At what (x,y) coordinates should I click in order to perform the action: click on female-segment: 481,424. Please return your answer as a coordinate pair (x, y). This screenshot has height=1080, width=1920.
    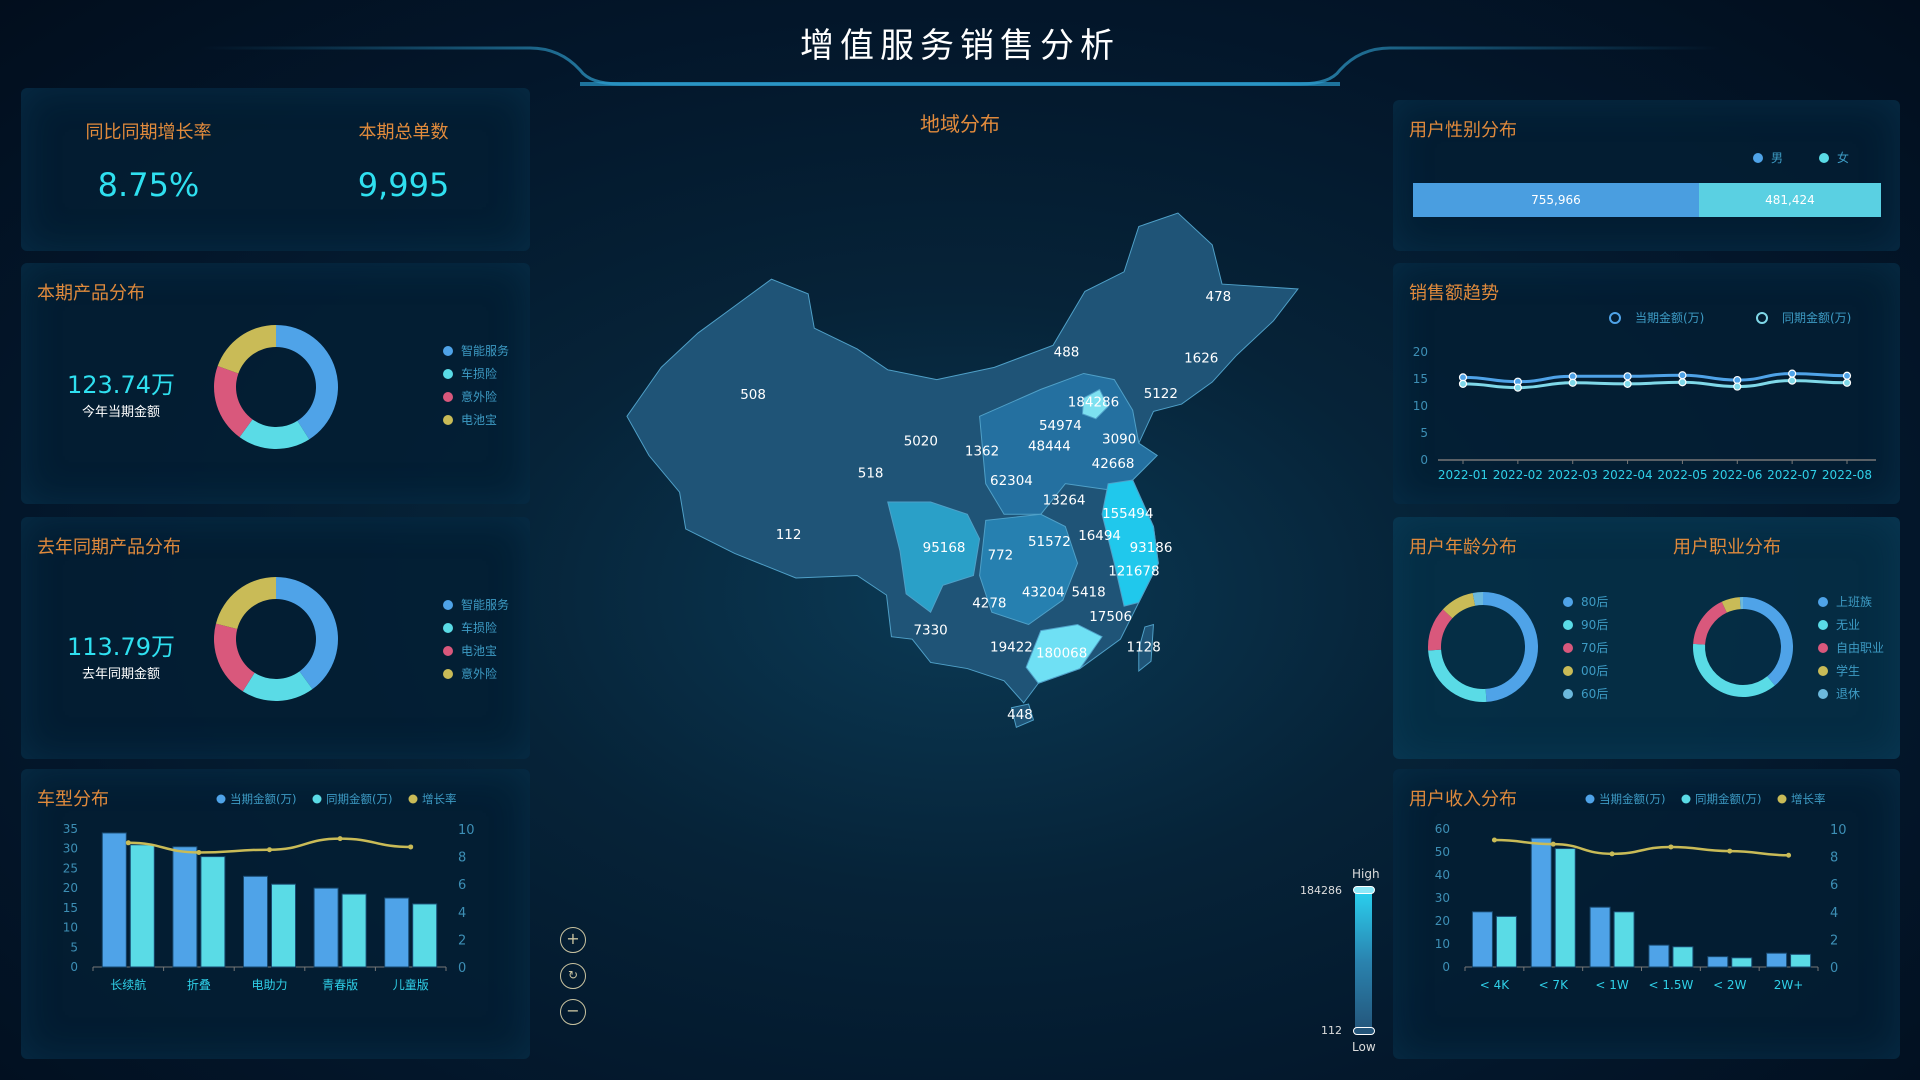
    Looking at the image, I should click on (1789, 200).